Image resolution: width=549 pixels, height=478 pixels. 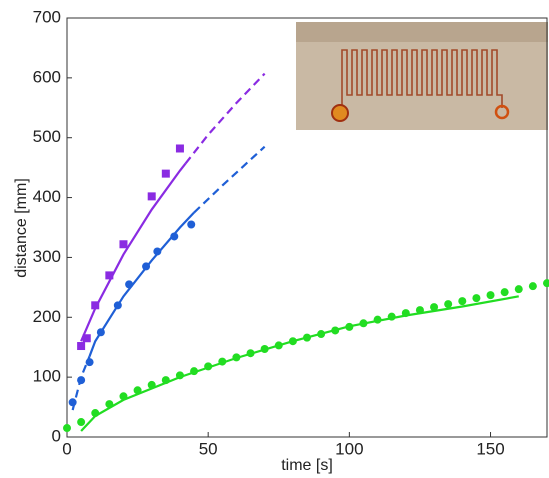 I want to click on y-tick-label: 600, so click(x=47, y=76).